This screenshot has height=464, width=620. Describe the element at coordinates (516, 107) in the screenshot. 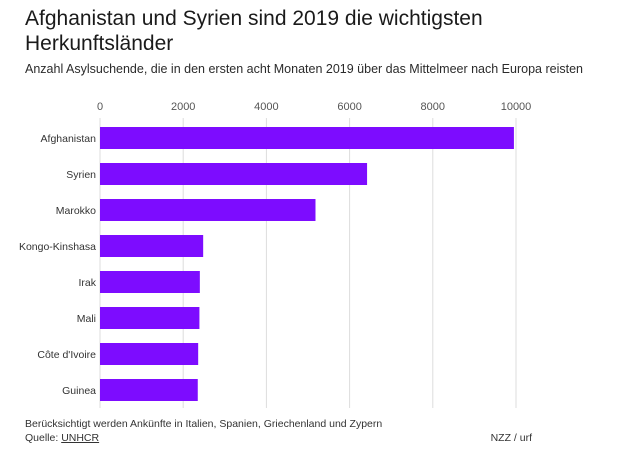

I see `x-tick-label: 10000` at that location.